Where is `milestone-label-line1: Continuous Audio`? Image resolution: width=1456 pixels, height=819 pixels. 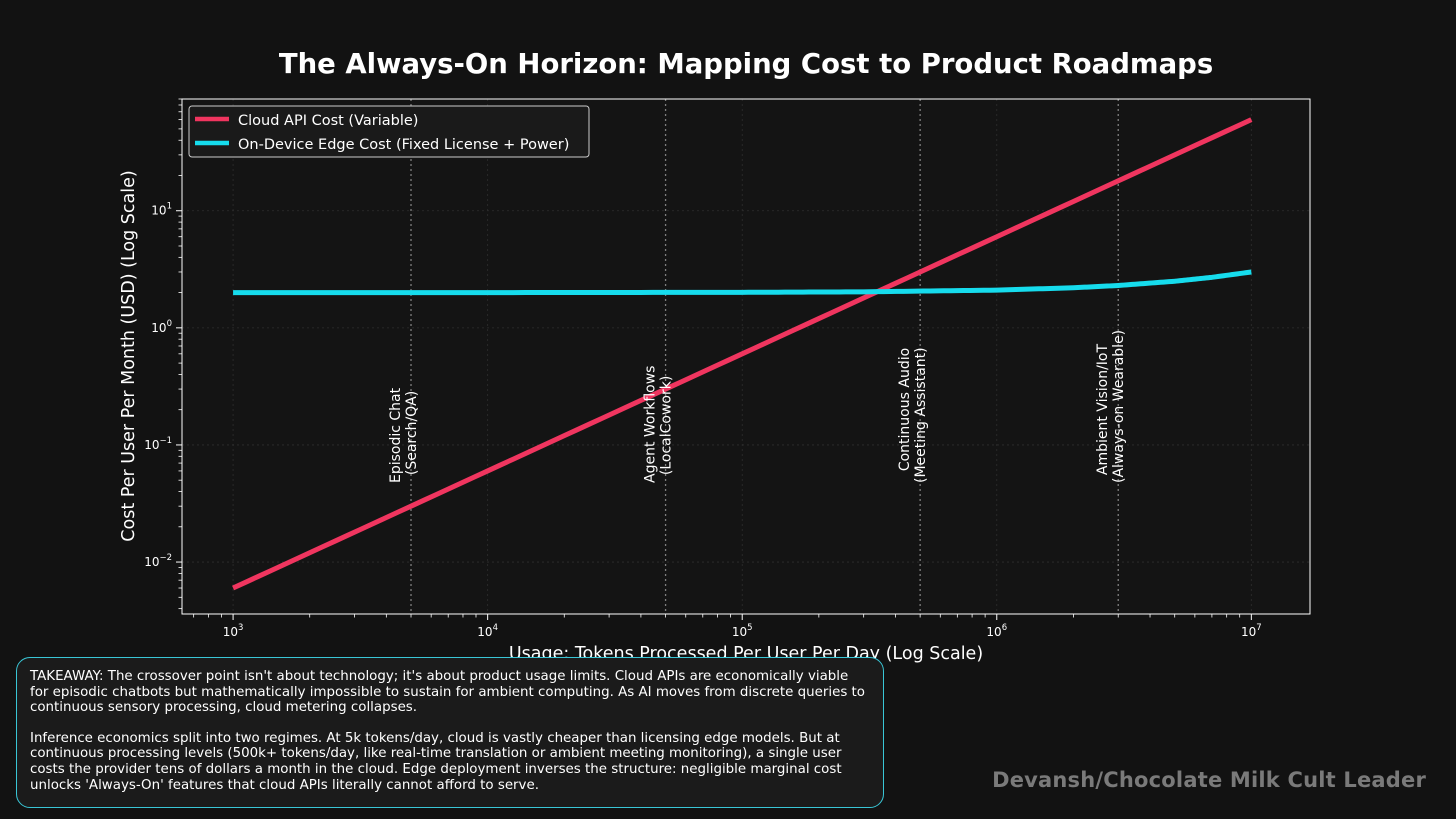
milestone-label-line1: Continuous Audio is located at coordinates (905, 409).